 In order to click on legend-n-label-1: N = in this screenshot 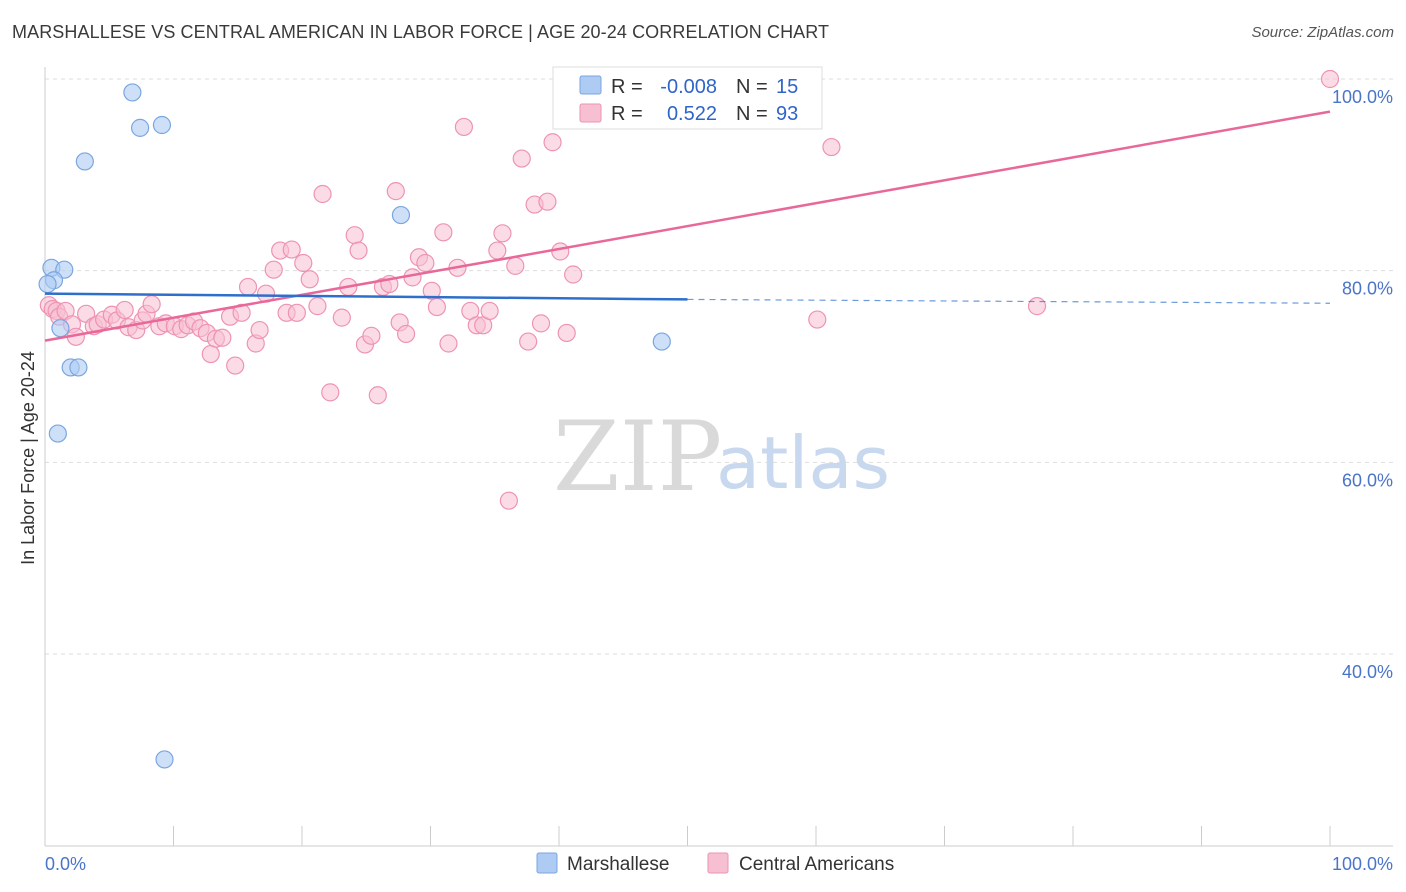, I will do `click(752, 87)`.